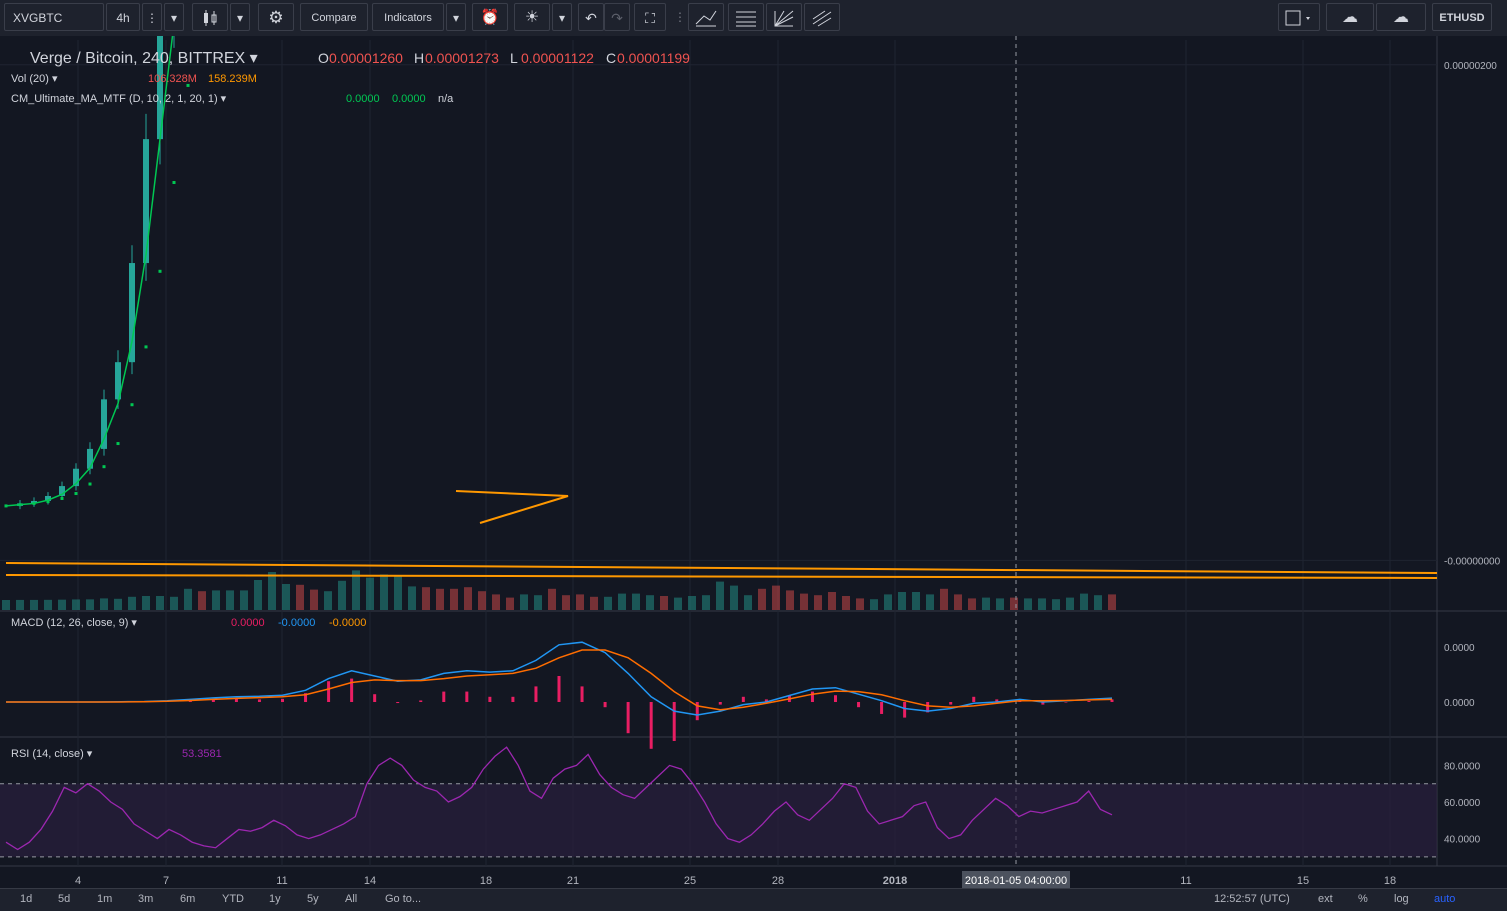  What do you see at coordinates (233, 899) in the screenshot?
I see `range-button-ytd: YTD` at bounding box center [233, 899].